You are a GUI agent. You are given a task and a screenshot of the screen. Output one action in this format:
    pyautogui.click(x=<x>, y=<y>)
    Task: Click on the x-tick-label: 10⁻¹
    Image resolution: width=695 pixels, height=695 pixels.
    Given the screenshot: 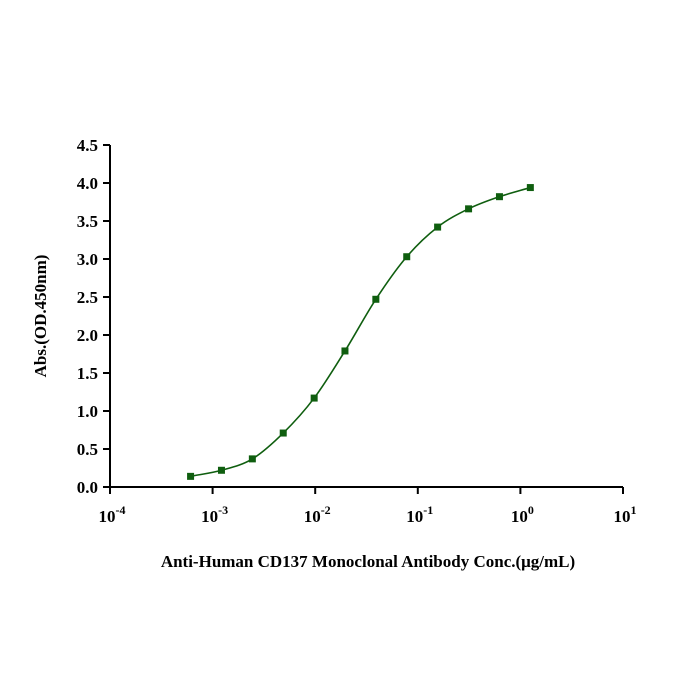 What is the action you would take?
    pyautogui.click(x=419, y=514)
    